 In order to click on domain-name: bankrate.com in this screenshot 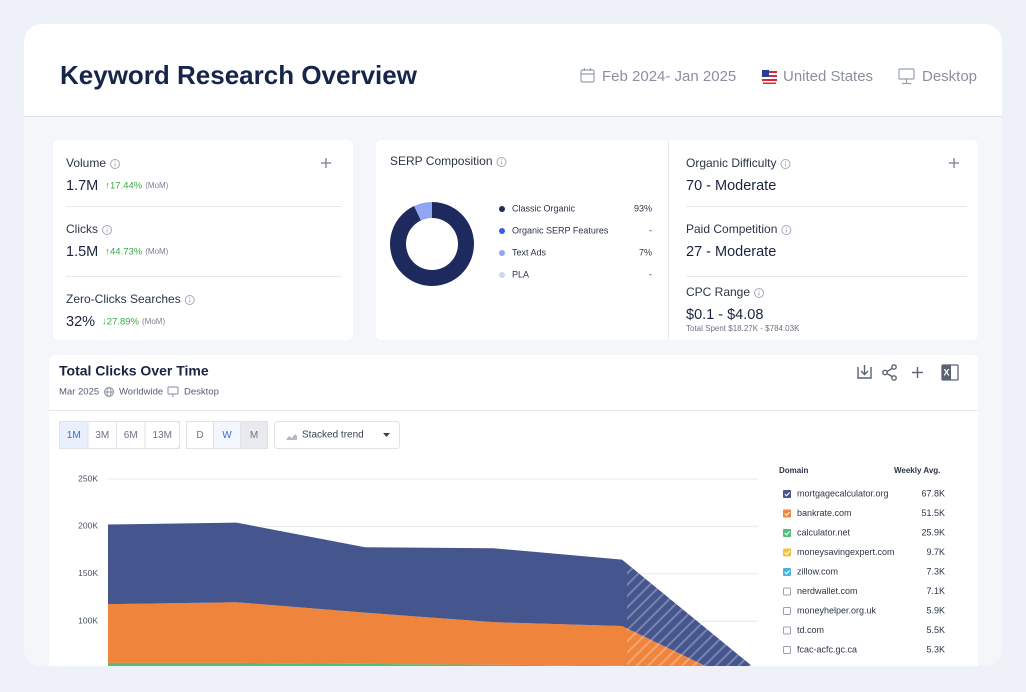, I will do `click(824, 513)`.